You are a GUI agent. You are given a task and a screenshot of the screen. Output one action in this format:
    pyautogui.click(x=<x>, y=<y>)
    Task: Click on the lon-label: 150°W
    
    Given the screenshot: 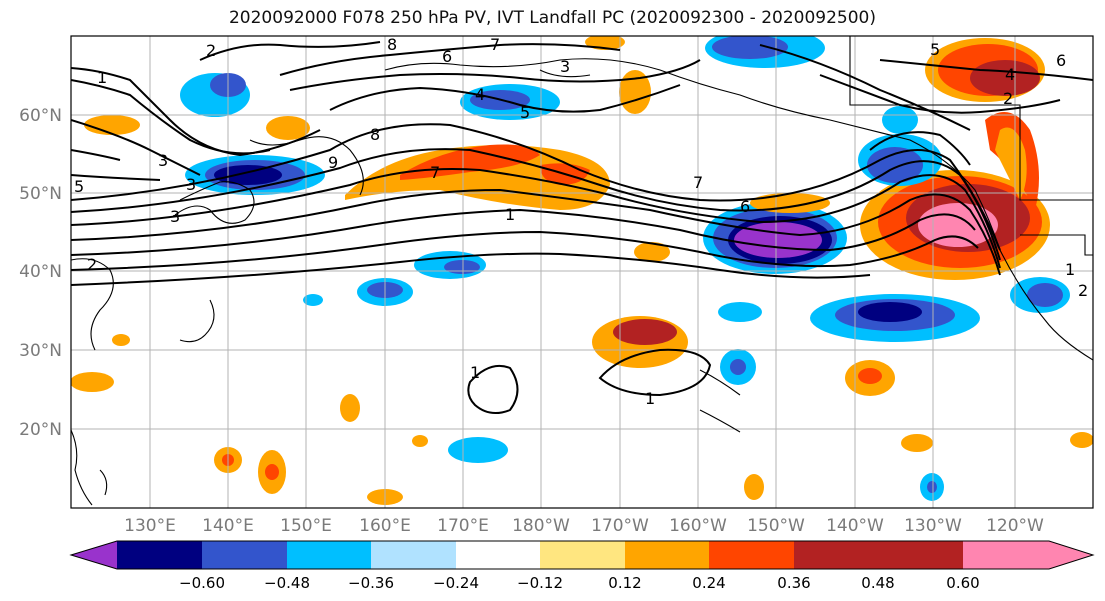 What is the action you would take?
    pyautogui.click(x=776, y=526)
    